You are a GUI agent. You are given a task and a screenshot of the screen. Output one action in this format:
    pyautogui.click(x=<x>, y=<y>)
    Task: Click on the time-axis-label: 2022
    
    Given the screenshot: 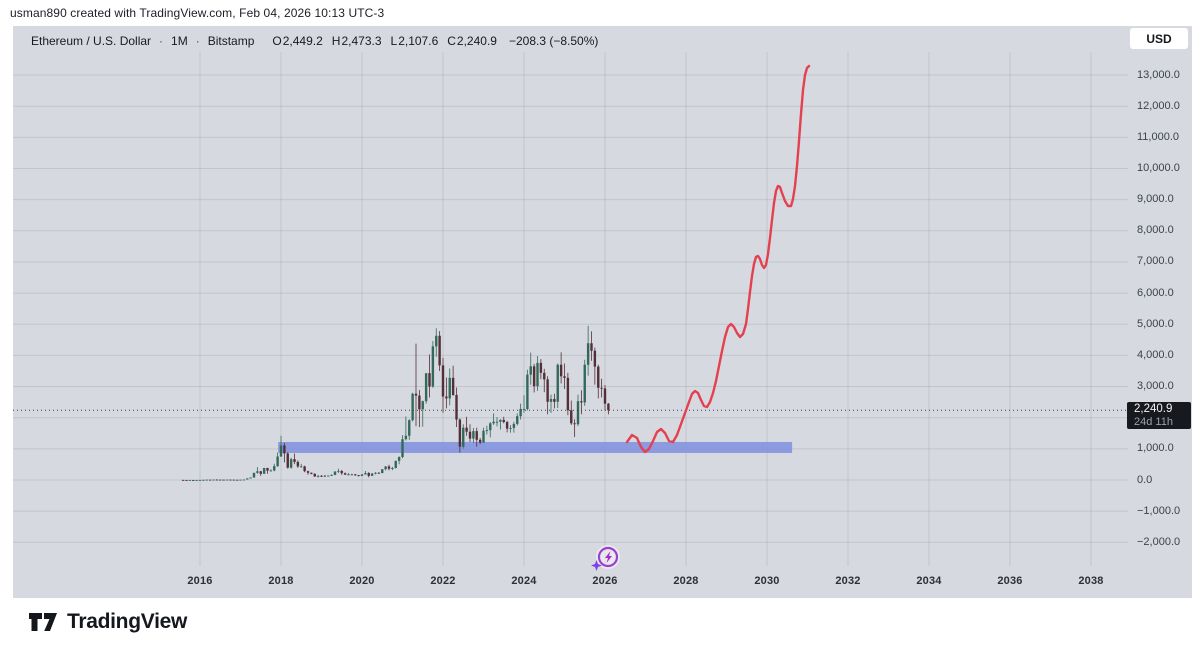 What is the action you would take?
    pyautogui.click(x=443, y=581)
    